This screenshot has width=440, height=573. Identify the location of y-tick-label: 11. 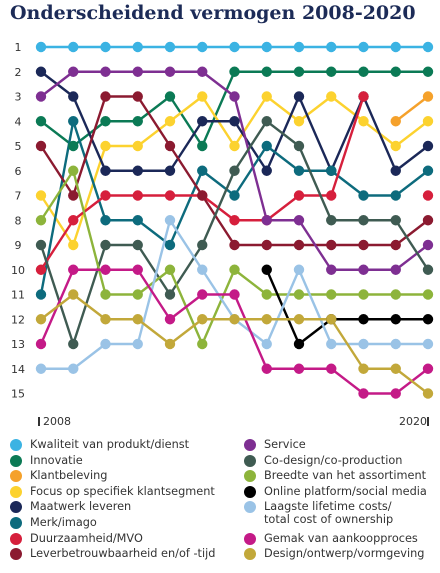
(18, 295).